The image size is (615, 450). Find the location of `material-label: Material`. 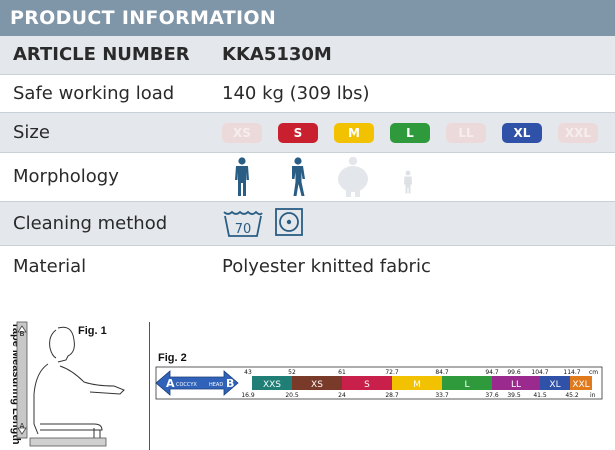

material-label: Material is located at coordinates (50, 266).